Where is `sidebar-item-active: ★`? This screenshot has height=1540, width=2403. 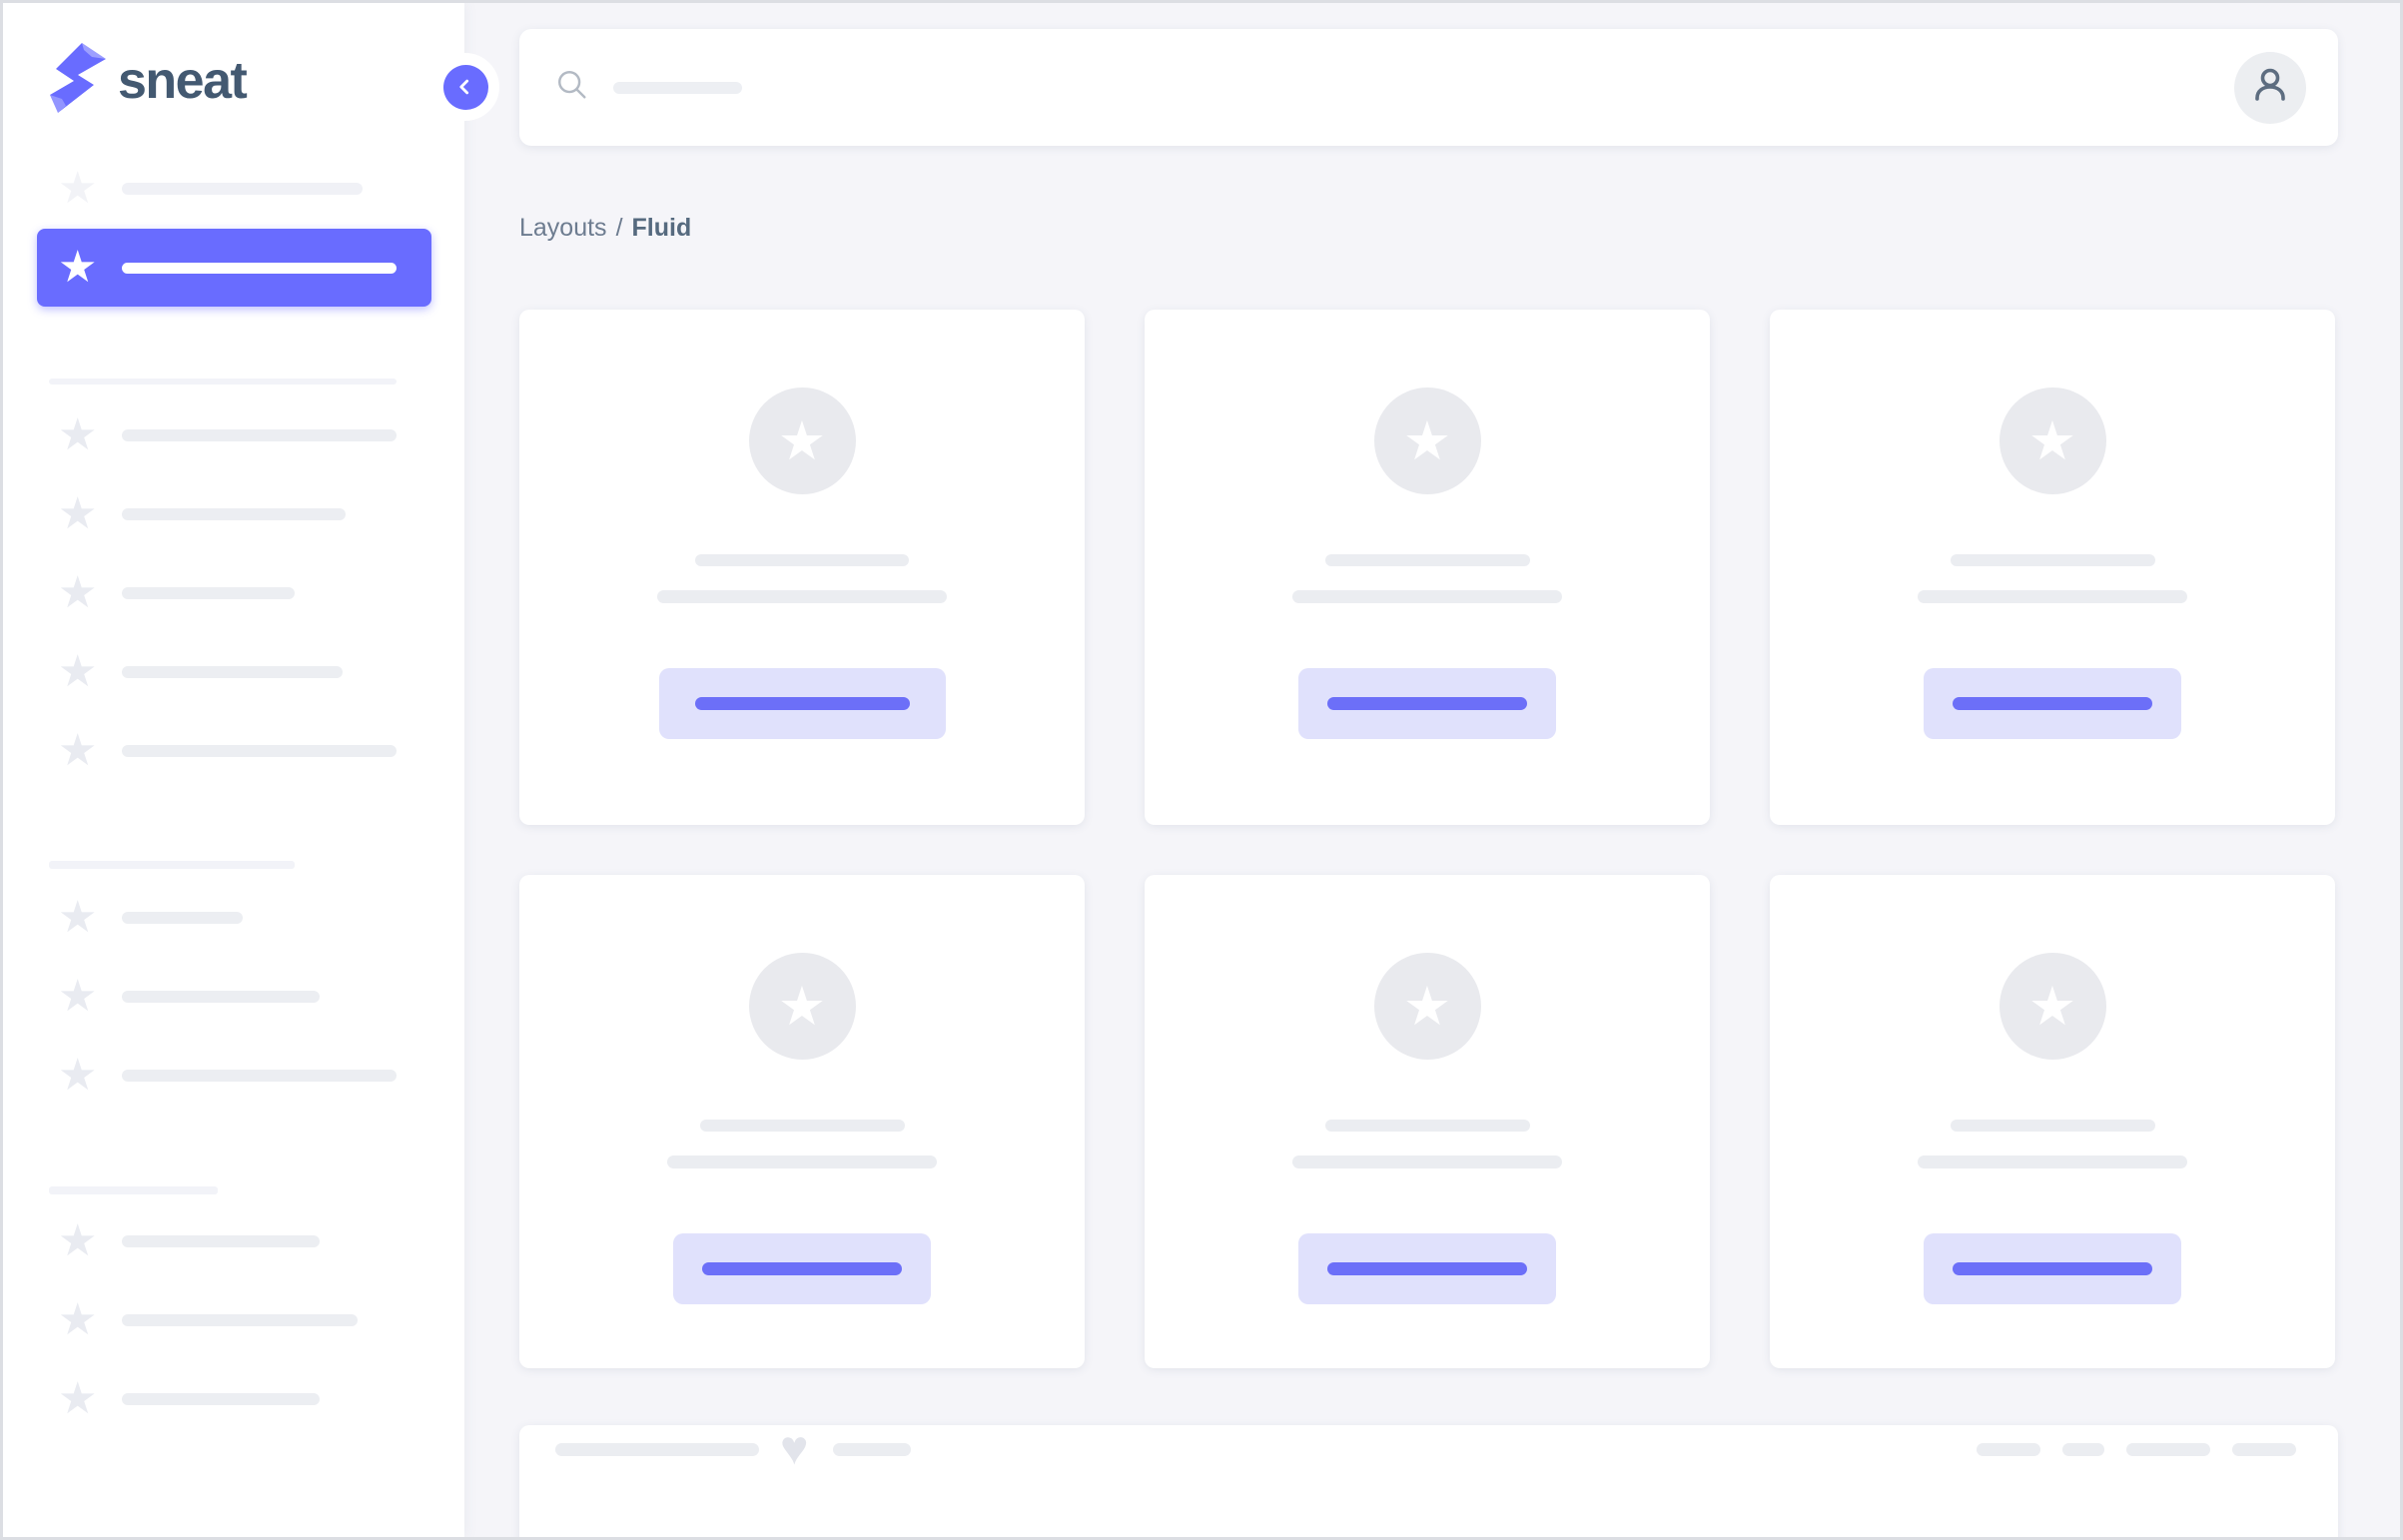 sidebar-item-active: ★ is located at coordinates (234, 268).